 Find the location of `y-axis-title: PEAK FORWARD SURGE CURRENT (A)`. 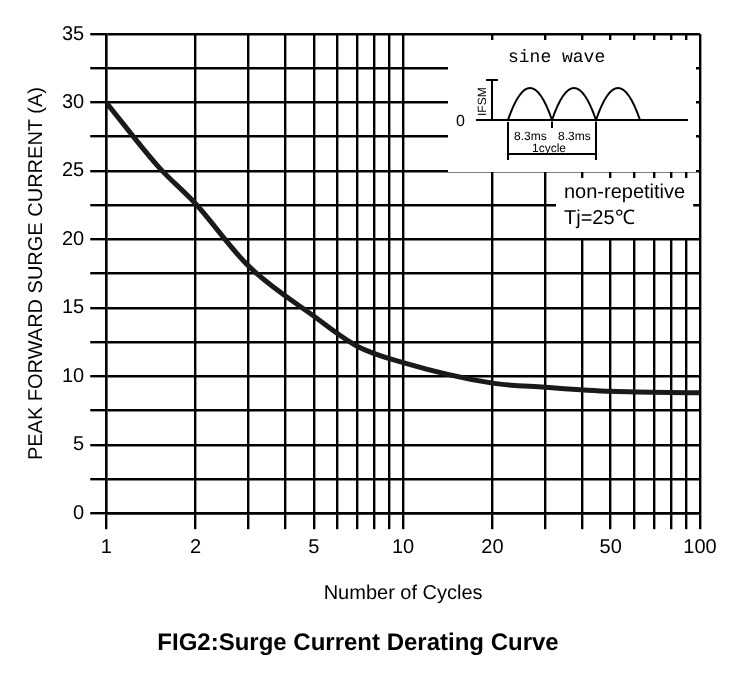

y-axis-title: PEAK FORWARD SURGE CURRENT (A) is located at coordinates (36, 274).